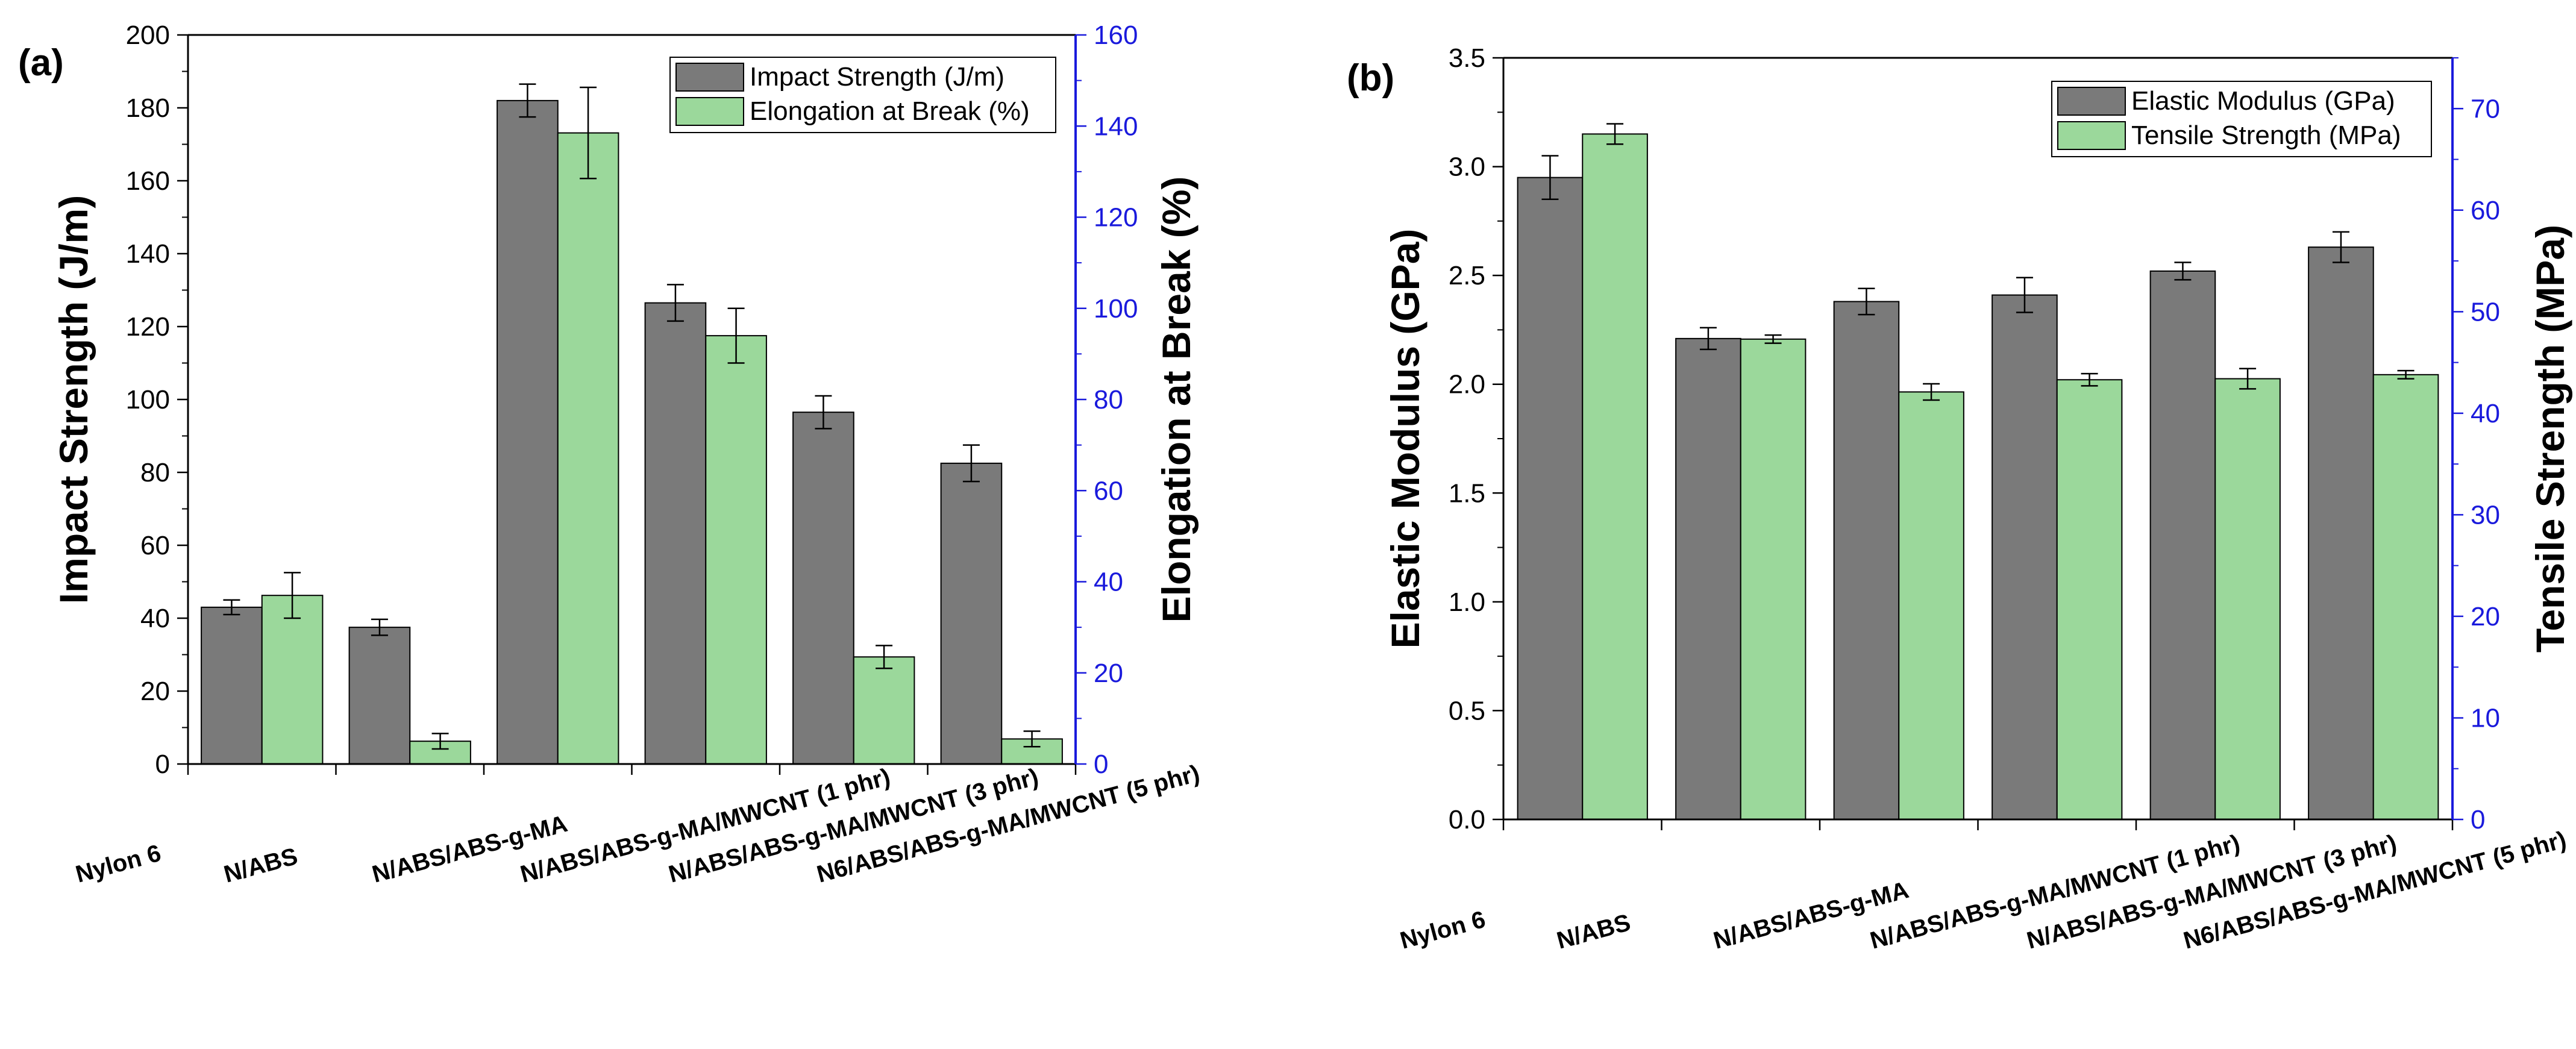  What do you see at coordinates (41, 63) in the screenshot?
I see `panel-label: (a)` at bounding box center [41, 63].